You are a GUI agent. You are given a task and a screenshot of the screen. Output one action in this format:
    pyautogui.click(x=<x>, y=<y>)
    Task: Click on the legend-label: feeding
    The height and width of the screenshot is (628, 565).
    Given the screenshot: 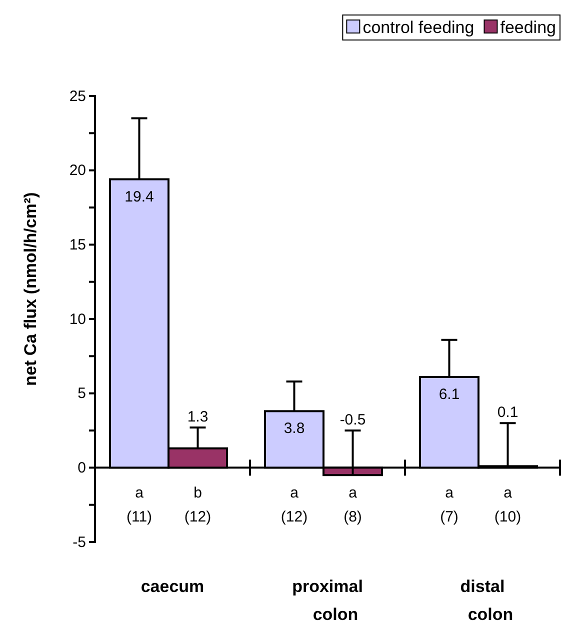 What is the action you would take?
    pyautogui.click(x=528, y=27)
    